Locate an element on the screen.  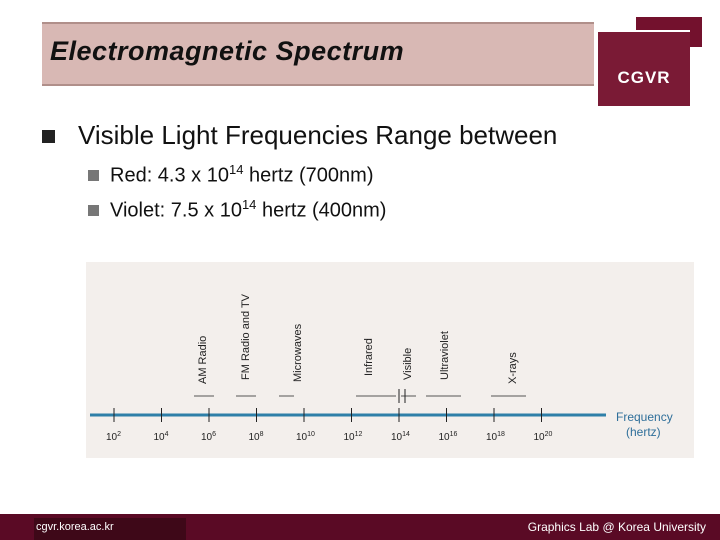
tick-label: 10¹² is located at coordinates (353, 437).